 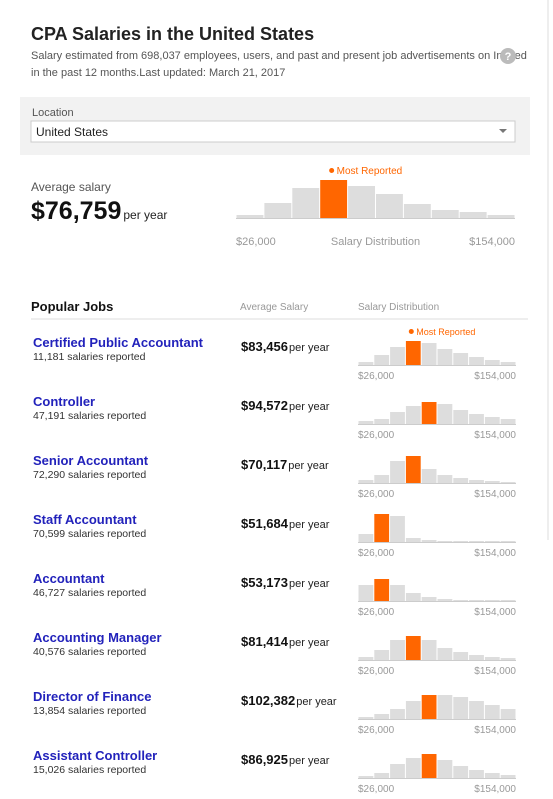 What do you see at coordinates (92, 696) in the screenshot?
I see `job-title: Director of Finance` at bounding box center [92, 696].